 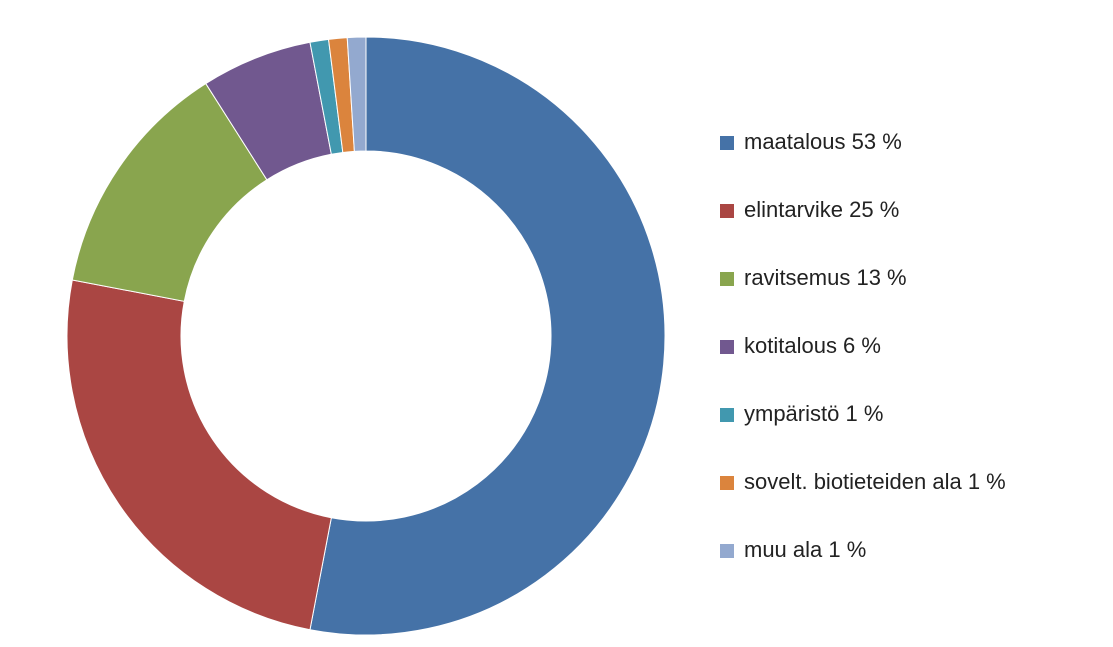 What do you see at coordinates (825, 277) in the screenshot?
I see `legend-label: ravitsemus 13 %` at bounding box center [825, 277].